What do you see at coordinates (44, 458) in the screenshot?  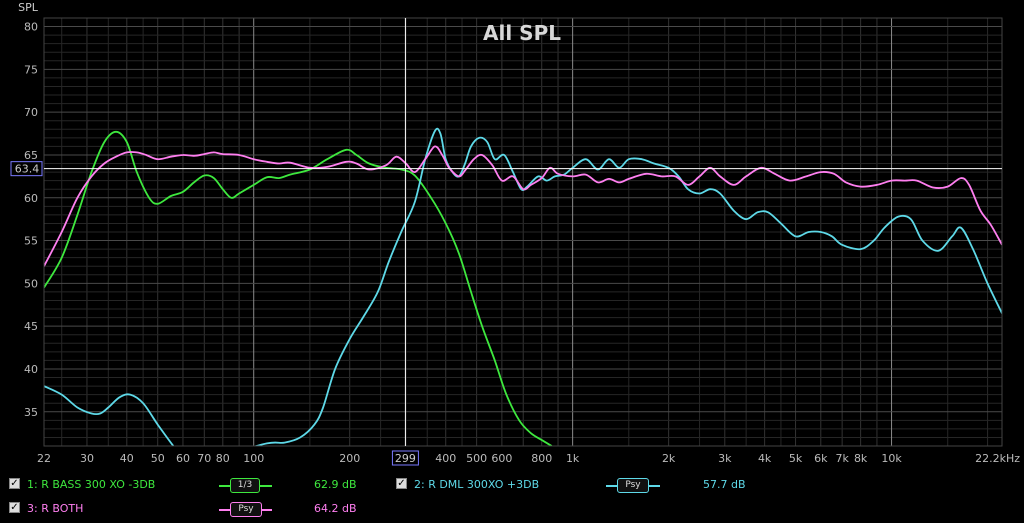 I see `x-tick-label: 22` at bounding box center [44, 458].